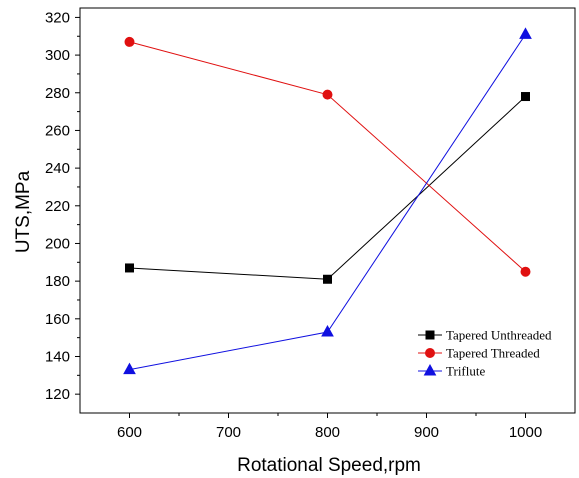 The height and width of the screenshot is (478, 579). What do you see at coordinates (57, 206) in the screenshot?
I see `y-tick-label: 220` at bounding box center [57, 206].